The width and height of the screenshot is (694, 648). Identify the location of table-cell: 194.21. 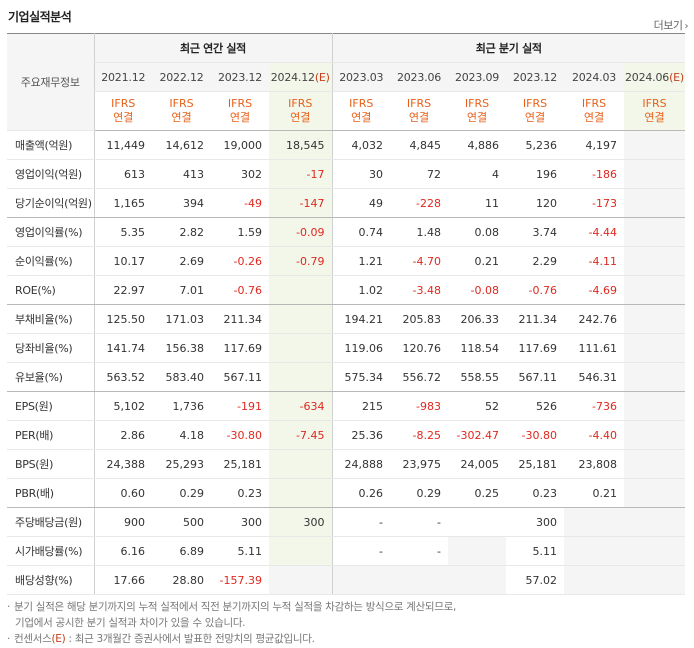
(360, 319).